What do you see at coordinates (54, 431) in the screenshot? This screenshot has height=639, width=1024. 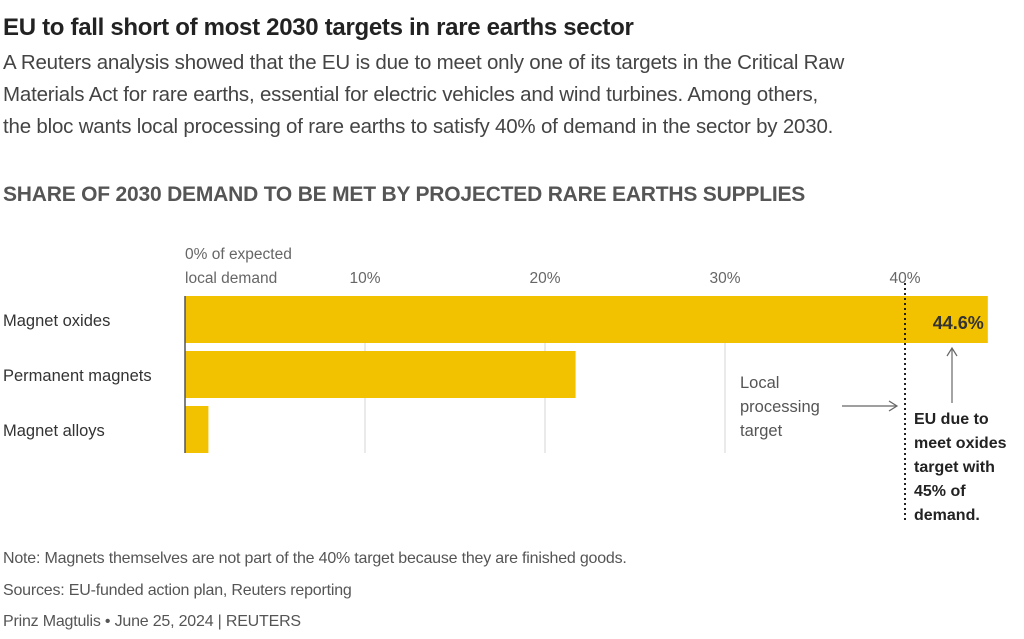 I see `category-label: Magnet alloys` at bounding box center [54, 431].